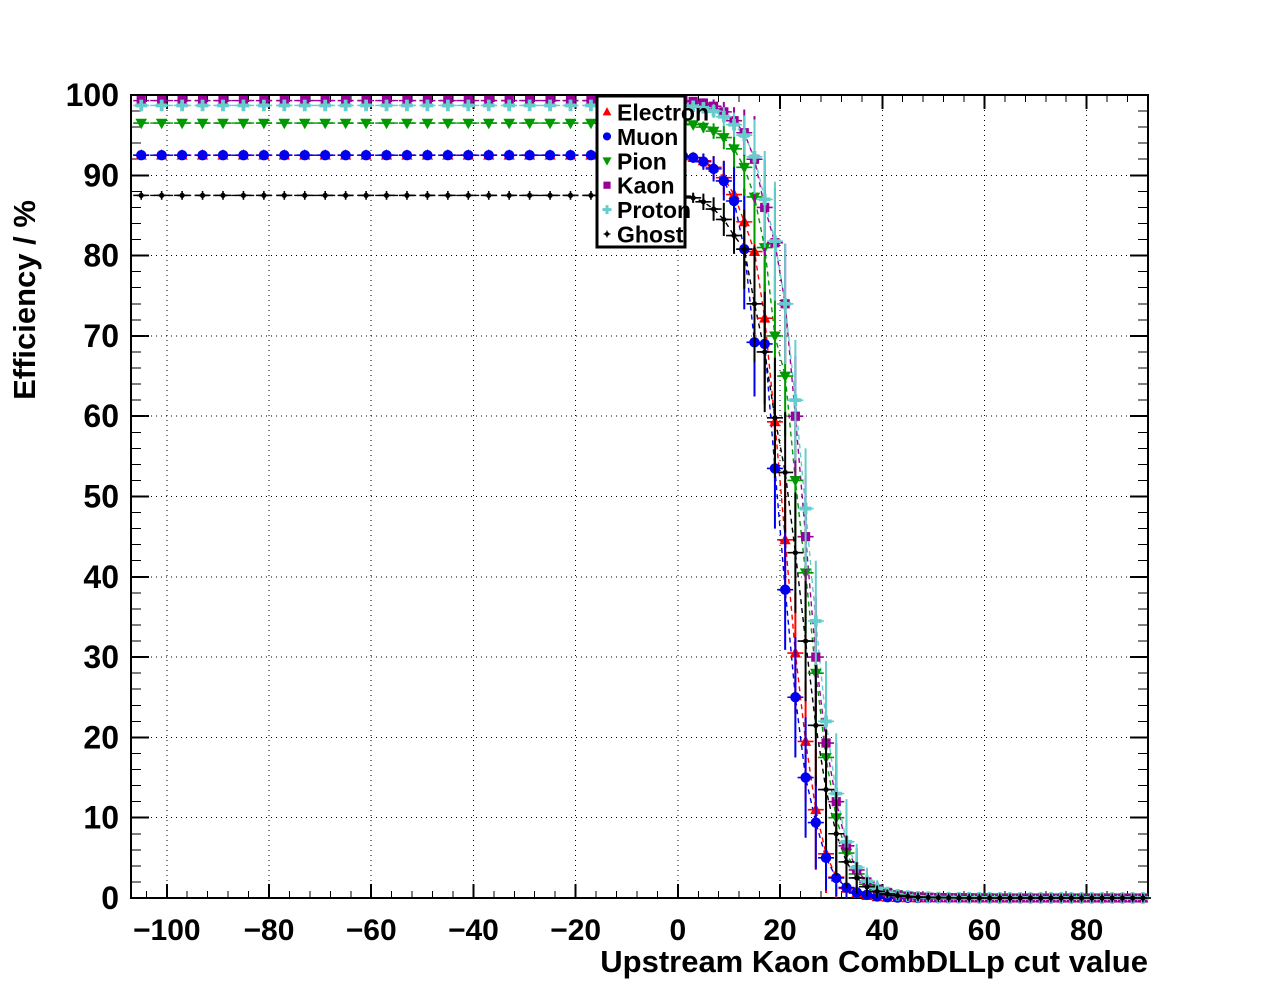 The height and width of the screenshot is (996, 1276). I want to click on y-tick-label: 90, so click(101, 175).